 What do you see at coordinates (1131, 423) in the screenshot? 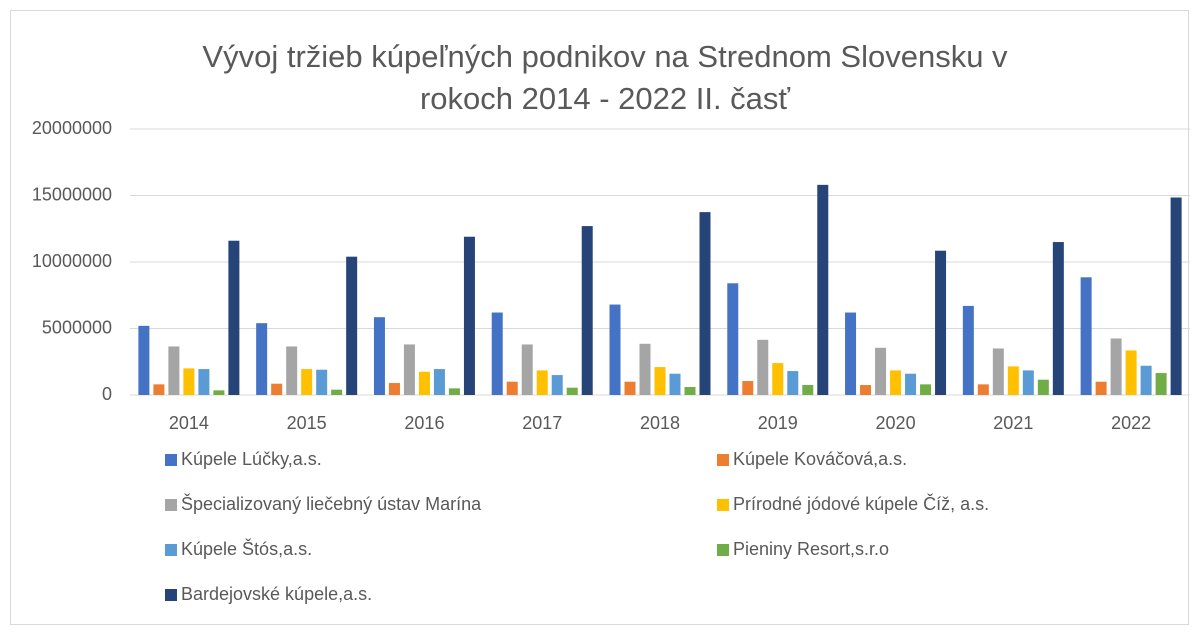
I see `x-tick-label: 2022` at bounding box center [1131, 423].